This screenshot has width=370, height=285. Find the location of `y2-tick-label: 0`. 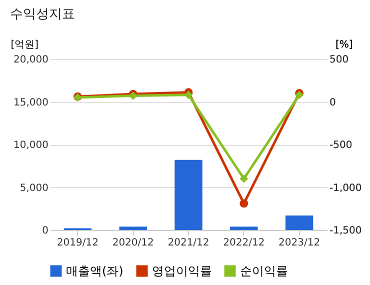

y2-tick-label: 0 is located at coordinates (333, 102).